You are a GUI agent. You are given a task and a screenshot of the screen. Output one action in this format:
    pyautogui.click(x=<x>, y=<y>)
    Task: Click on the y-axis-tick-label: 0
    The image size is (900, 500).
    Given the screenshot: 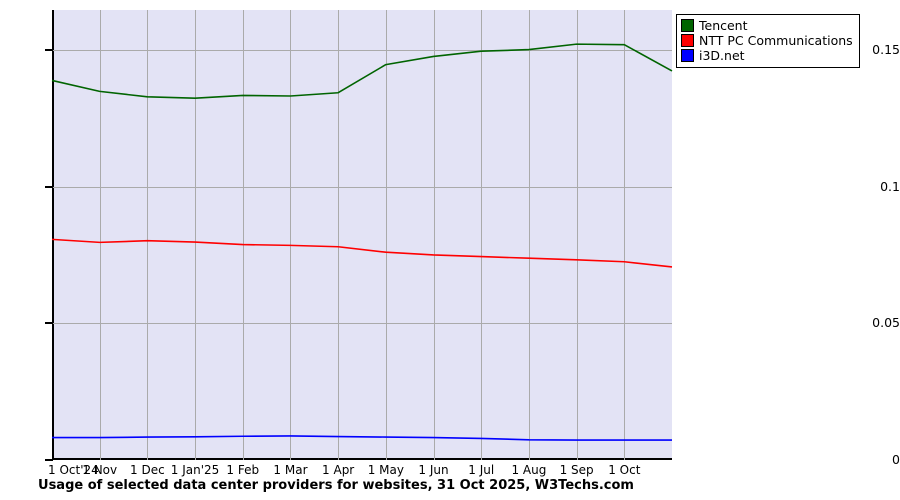 What is the action you would take?
    pyautogui.click(x=896, y=459)
    